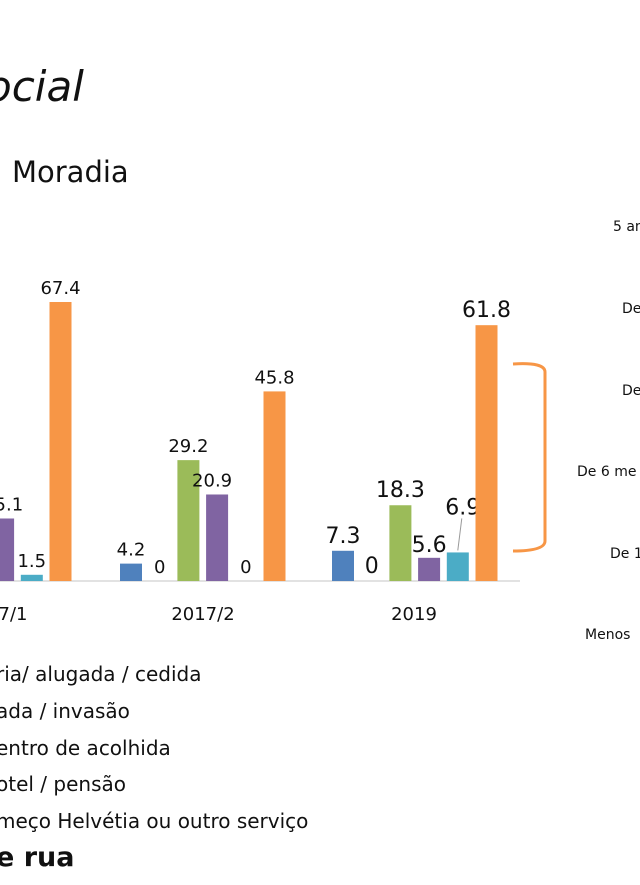 The width and height of the screenshot is (640, 885). Describe the element at coordinates (188, 446) in the screenshot. I see `data-label: 29.2` at that location.